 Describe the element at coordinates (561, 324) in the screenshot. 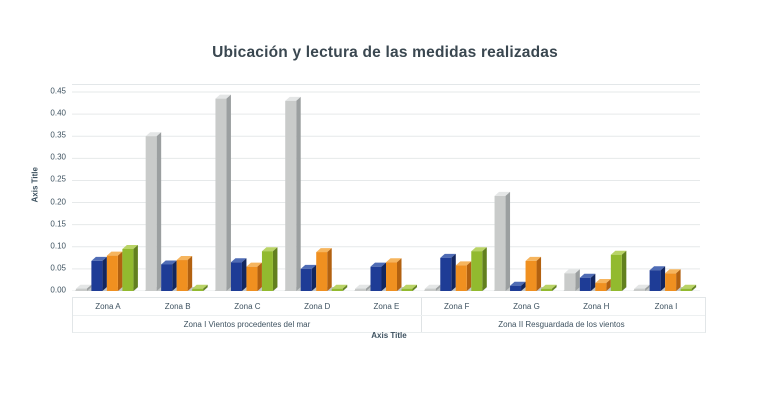

I see `category-group-label-2: Zona II Resguardada de los vientos` at that location.